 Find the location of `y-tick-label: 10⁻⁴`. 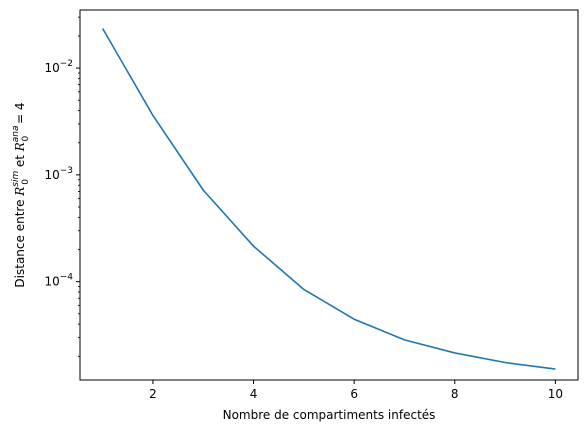

y-tick-label: 10⁻⁴ is located at coordinates (58, 281).